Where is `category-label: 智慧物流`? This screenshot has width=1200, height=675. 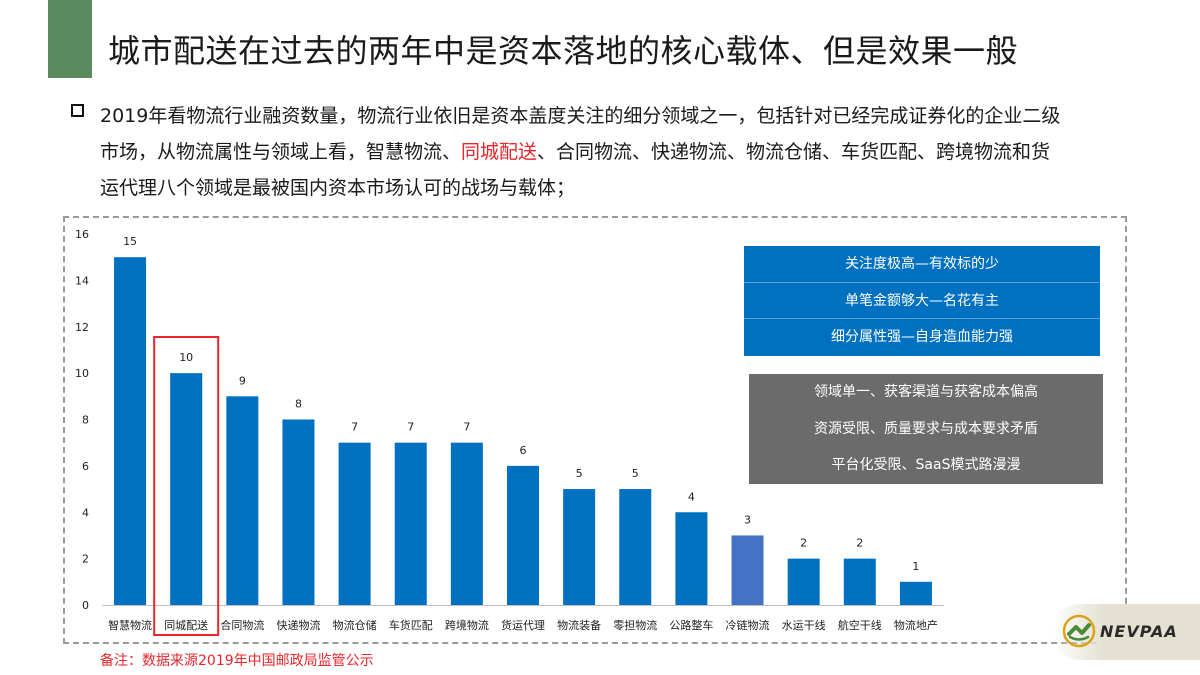 category-label: 智慧物流 is located at coordinates (130, 625).